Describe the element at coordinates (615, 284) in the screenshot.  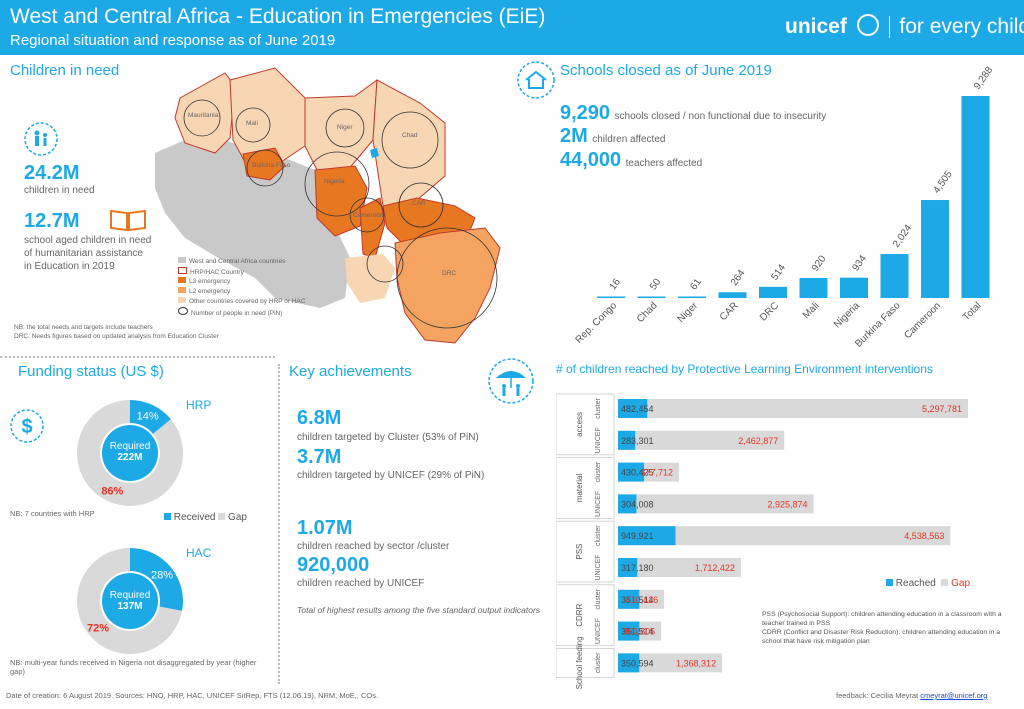
I see `bar-value-label: 16` at that location.